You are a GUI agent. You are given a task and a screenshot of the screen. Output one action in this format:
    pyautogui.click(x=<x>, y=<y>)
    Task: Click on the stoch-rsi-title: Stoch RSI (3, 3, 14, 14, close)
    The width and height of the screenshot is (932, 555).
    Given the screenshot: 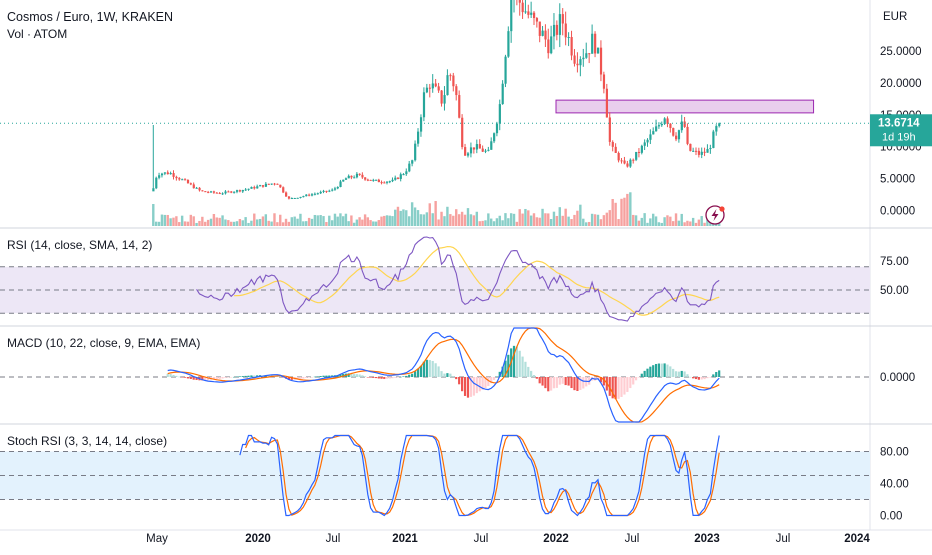 What is the action you would take?
    pyautogui.click(x=87, y=441)
    